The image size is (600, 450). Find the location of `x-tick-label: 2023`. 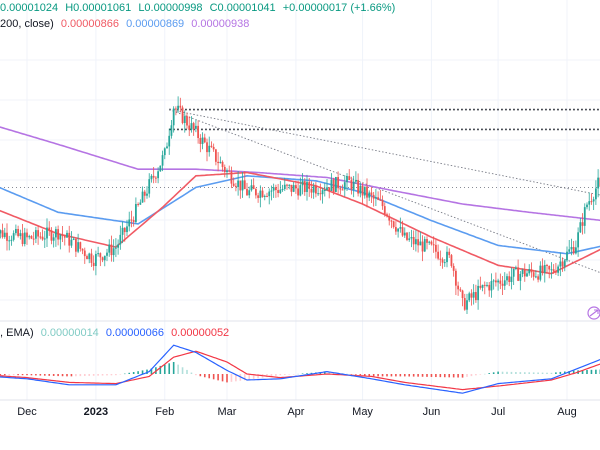

x-tick-label: 2023 is located at coordinates (96, 412).